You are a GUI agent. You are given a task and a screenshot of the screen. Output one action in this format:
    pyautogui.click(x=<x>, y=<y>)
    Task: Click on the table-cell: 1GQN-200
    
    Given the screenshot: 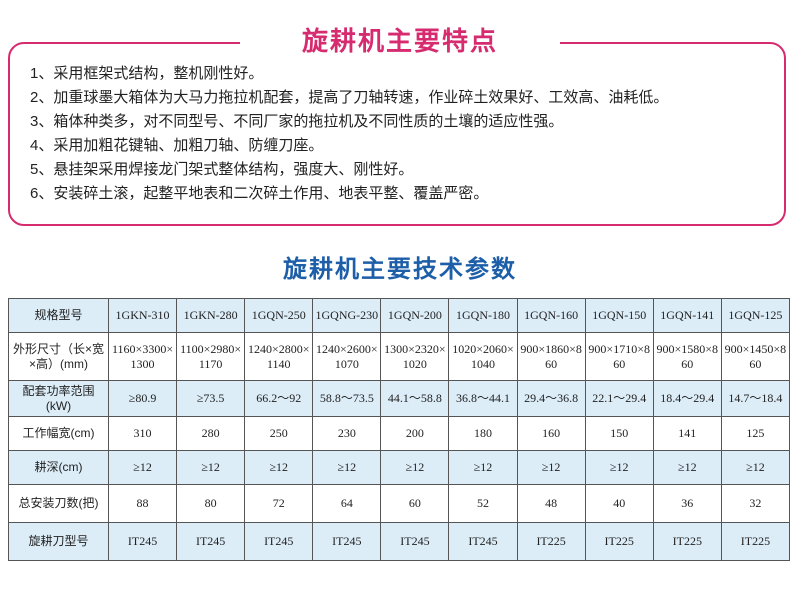 What is the action you would take?
    pyautogui.click(x=415, y=315)
    